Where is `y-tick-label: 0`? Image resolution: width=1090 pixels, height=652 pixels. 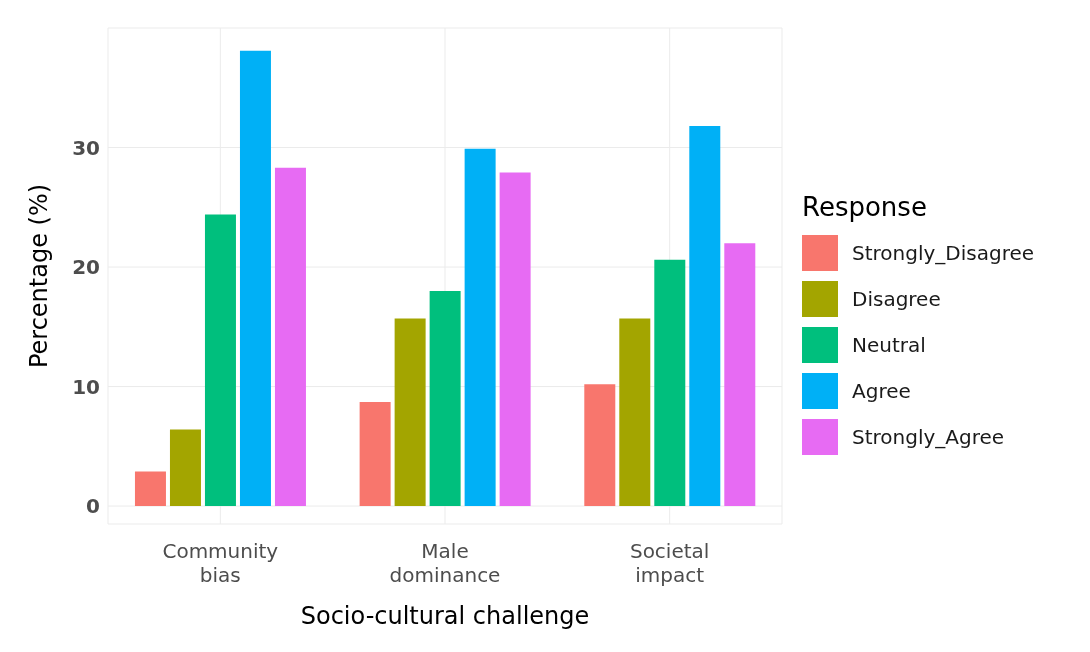
y-tick-label: 0 is located at coordinates (93, 506).